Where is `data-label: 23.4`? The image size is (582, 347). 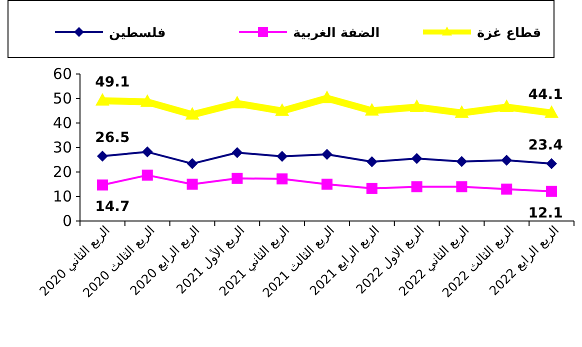 data-label: 23.4 is located at coordinates (546, 146).